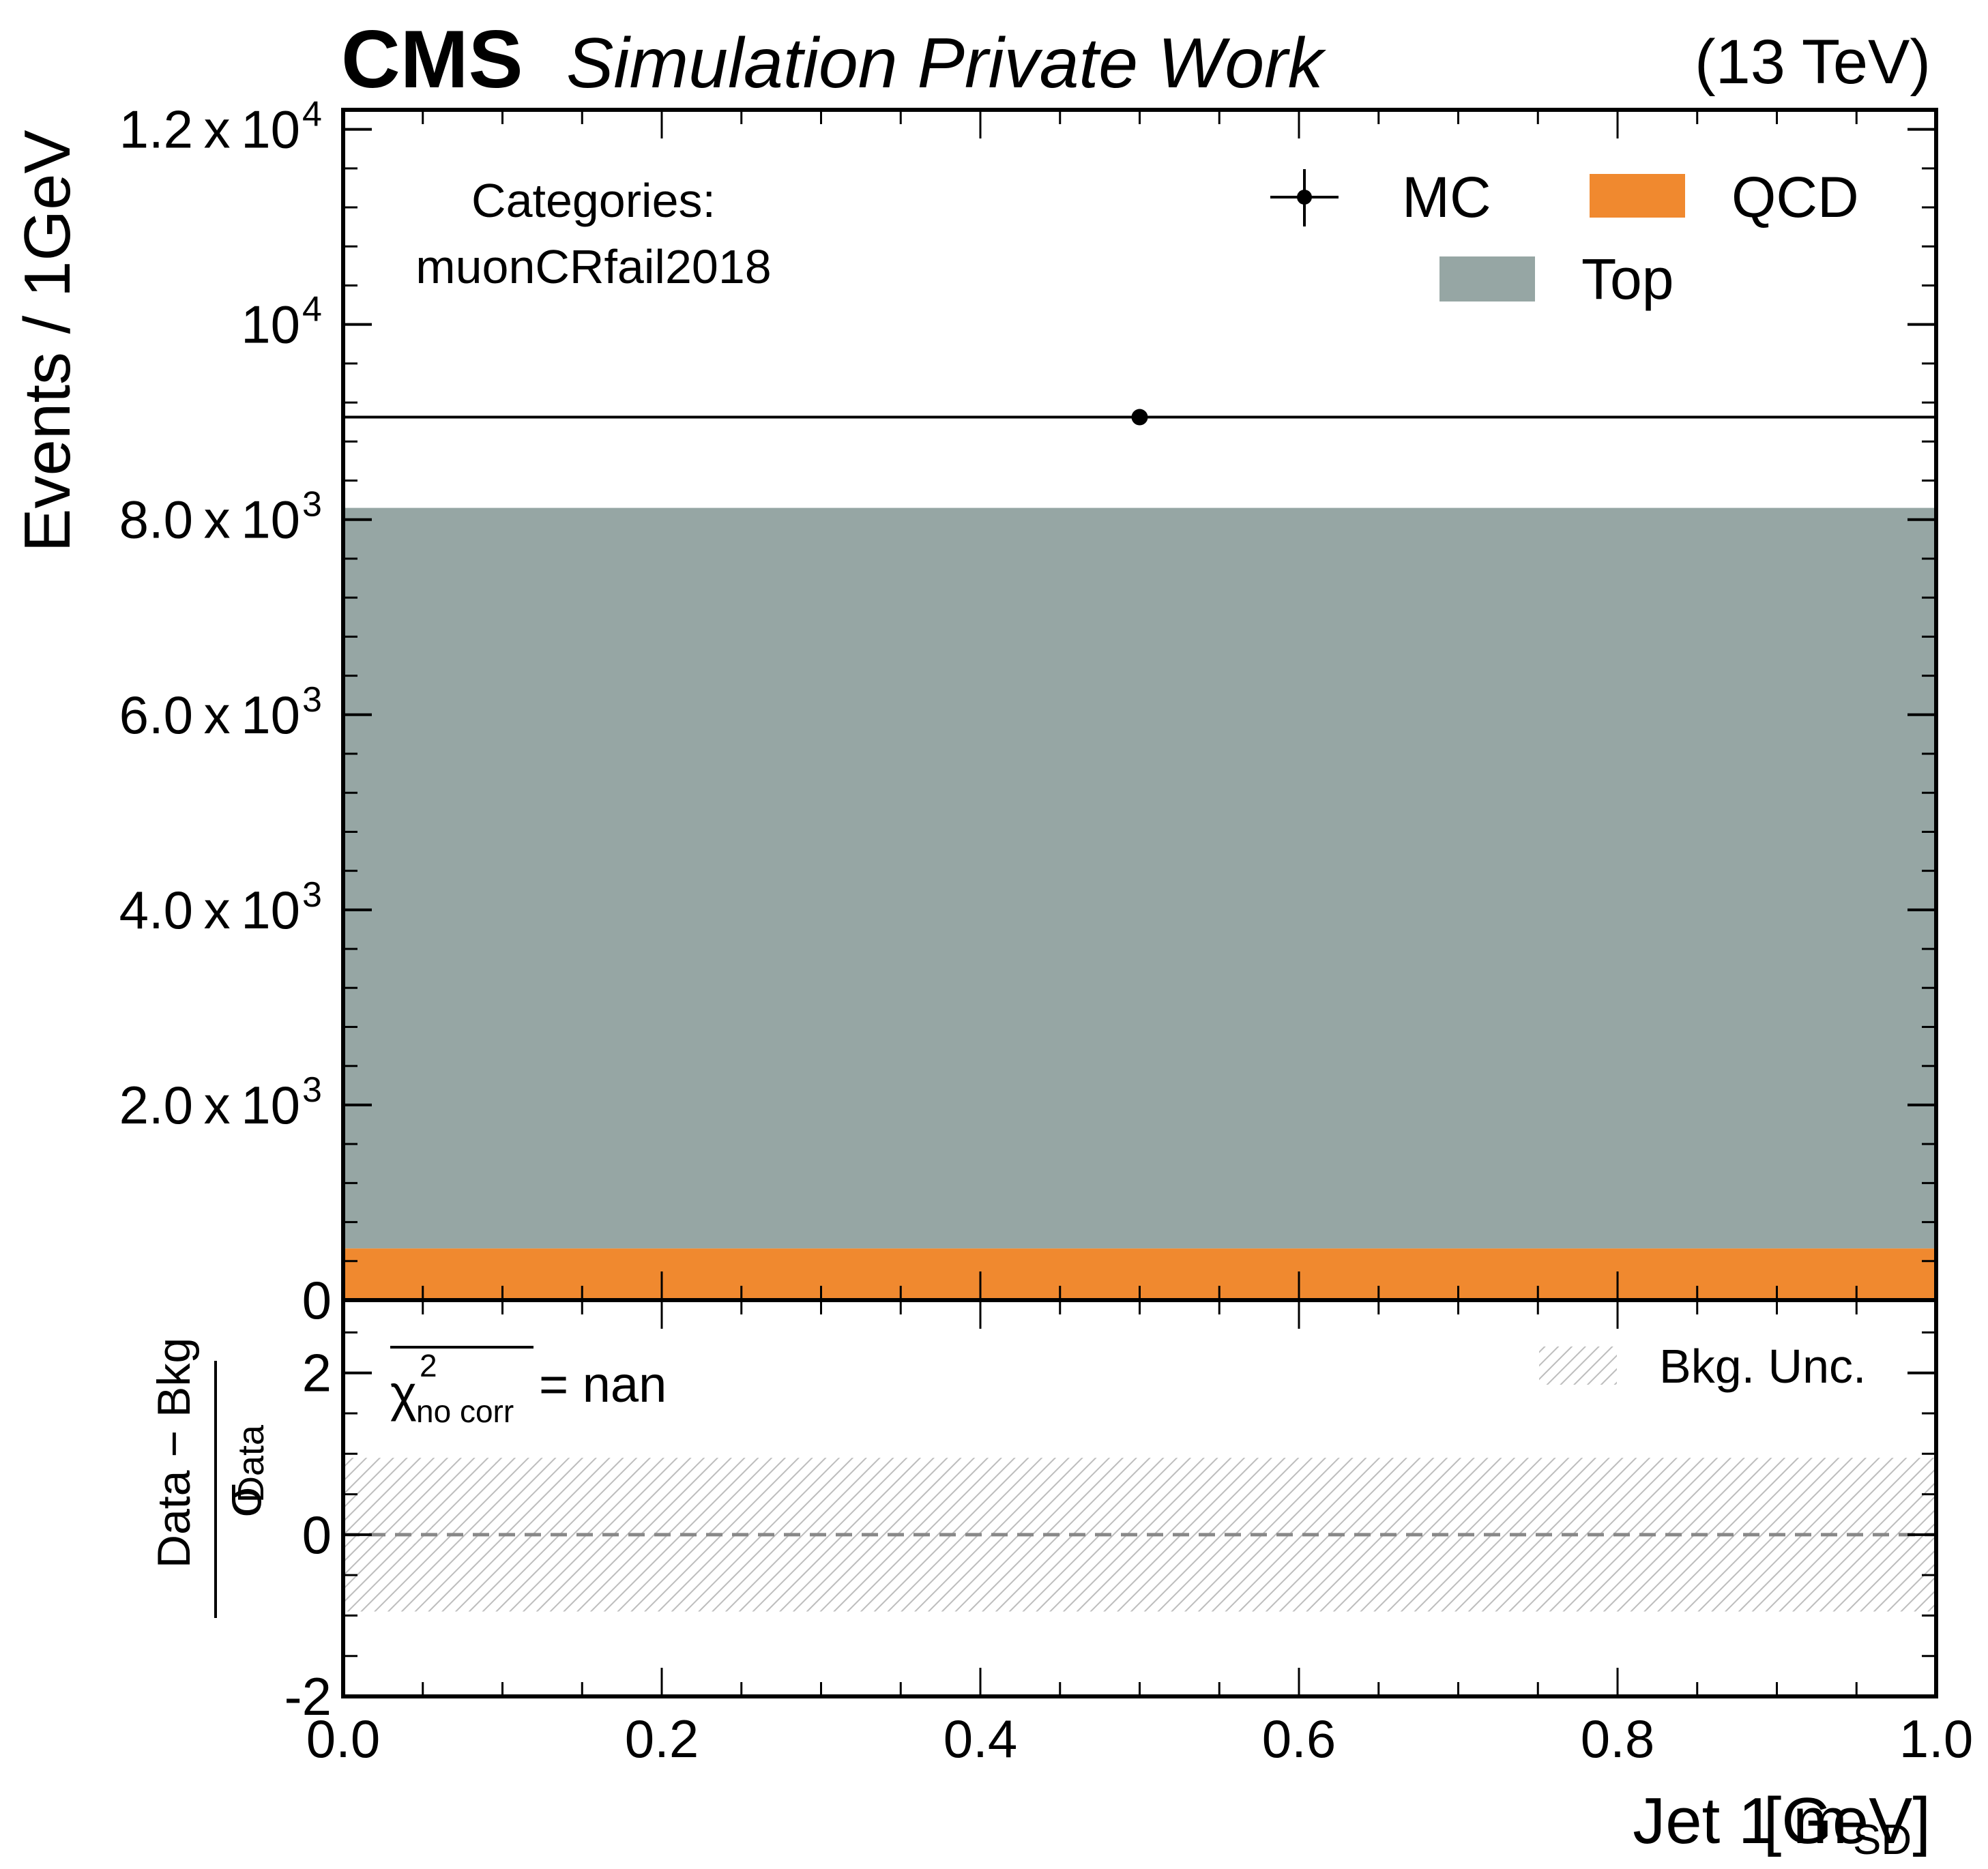  I want to click on main-y-tick-label: 6.0 x 10, so click(210, 715).